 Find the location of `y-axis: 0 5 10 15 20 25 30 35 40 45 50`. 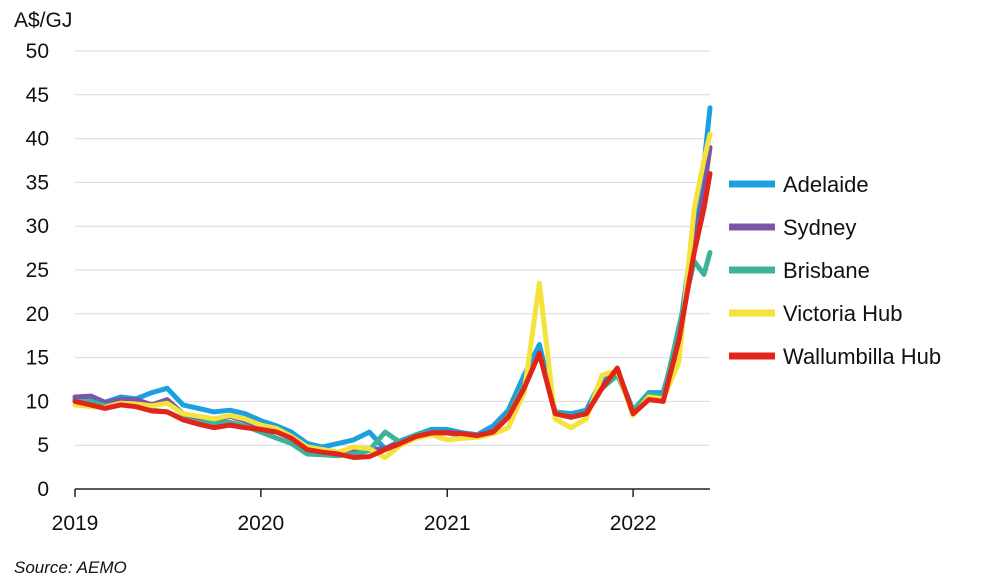

y-axis: 0 5 10 15 20 25 30 35 40 45 50 is located at coordinates (37, 270).